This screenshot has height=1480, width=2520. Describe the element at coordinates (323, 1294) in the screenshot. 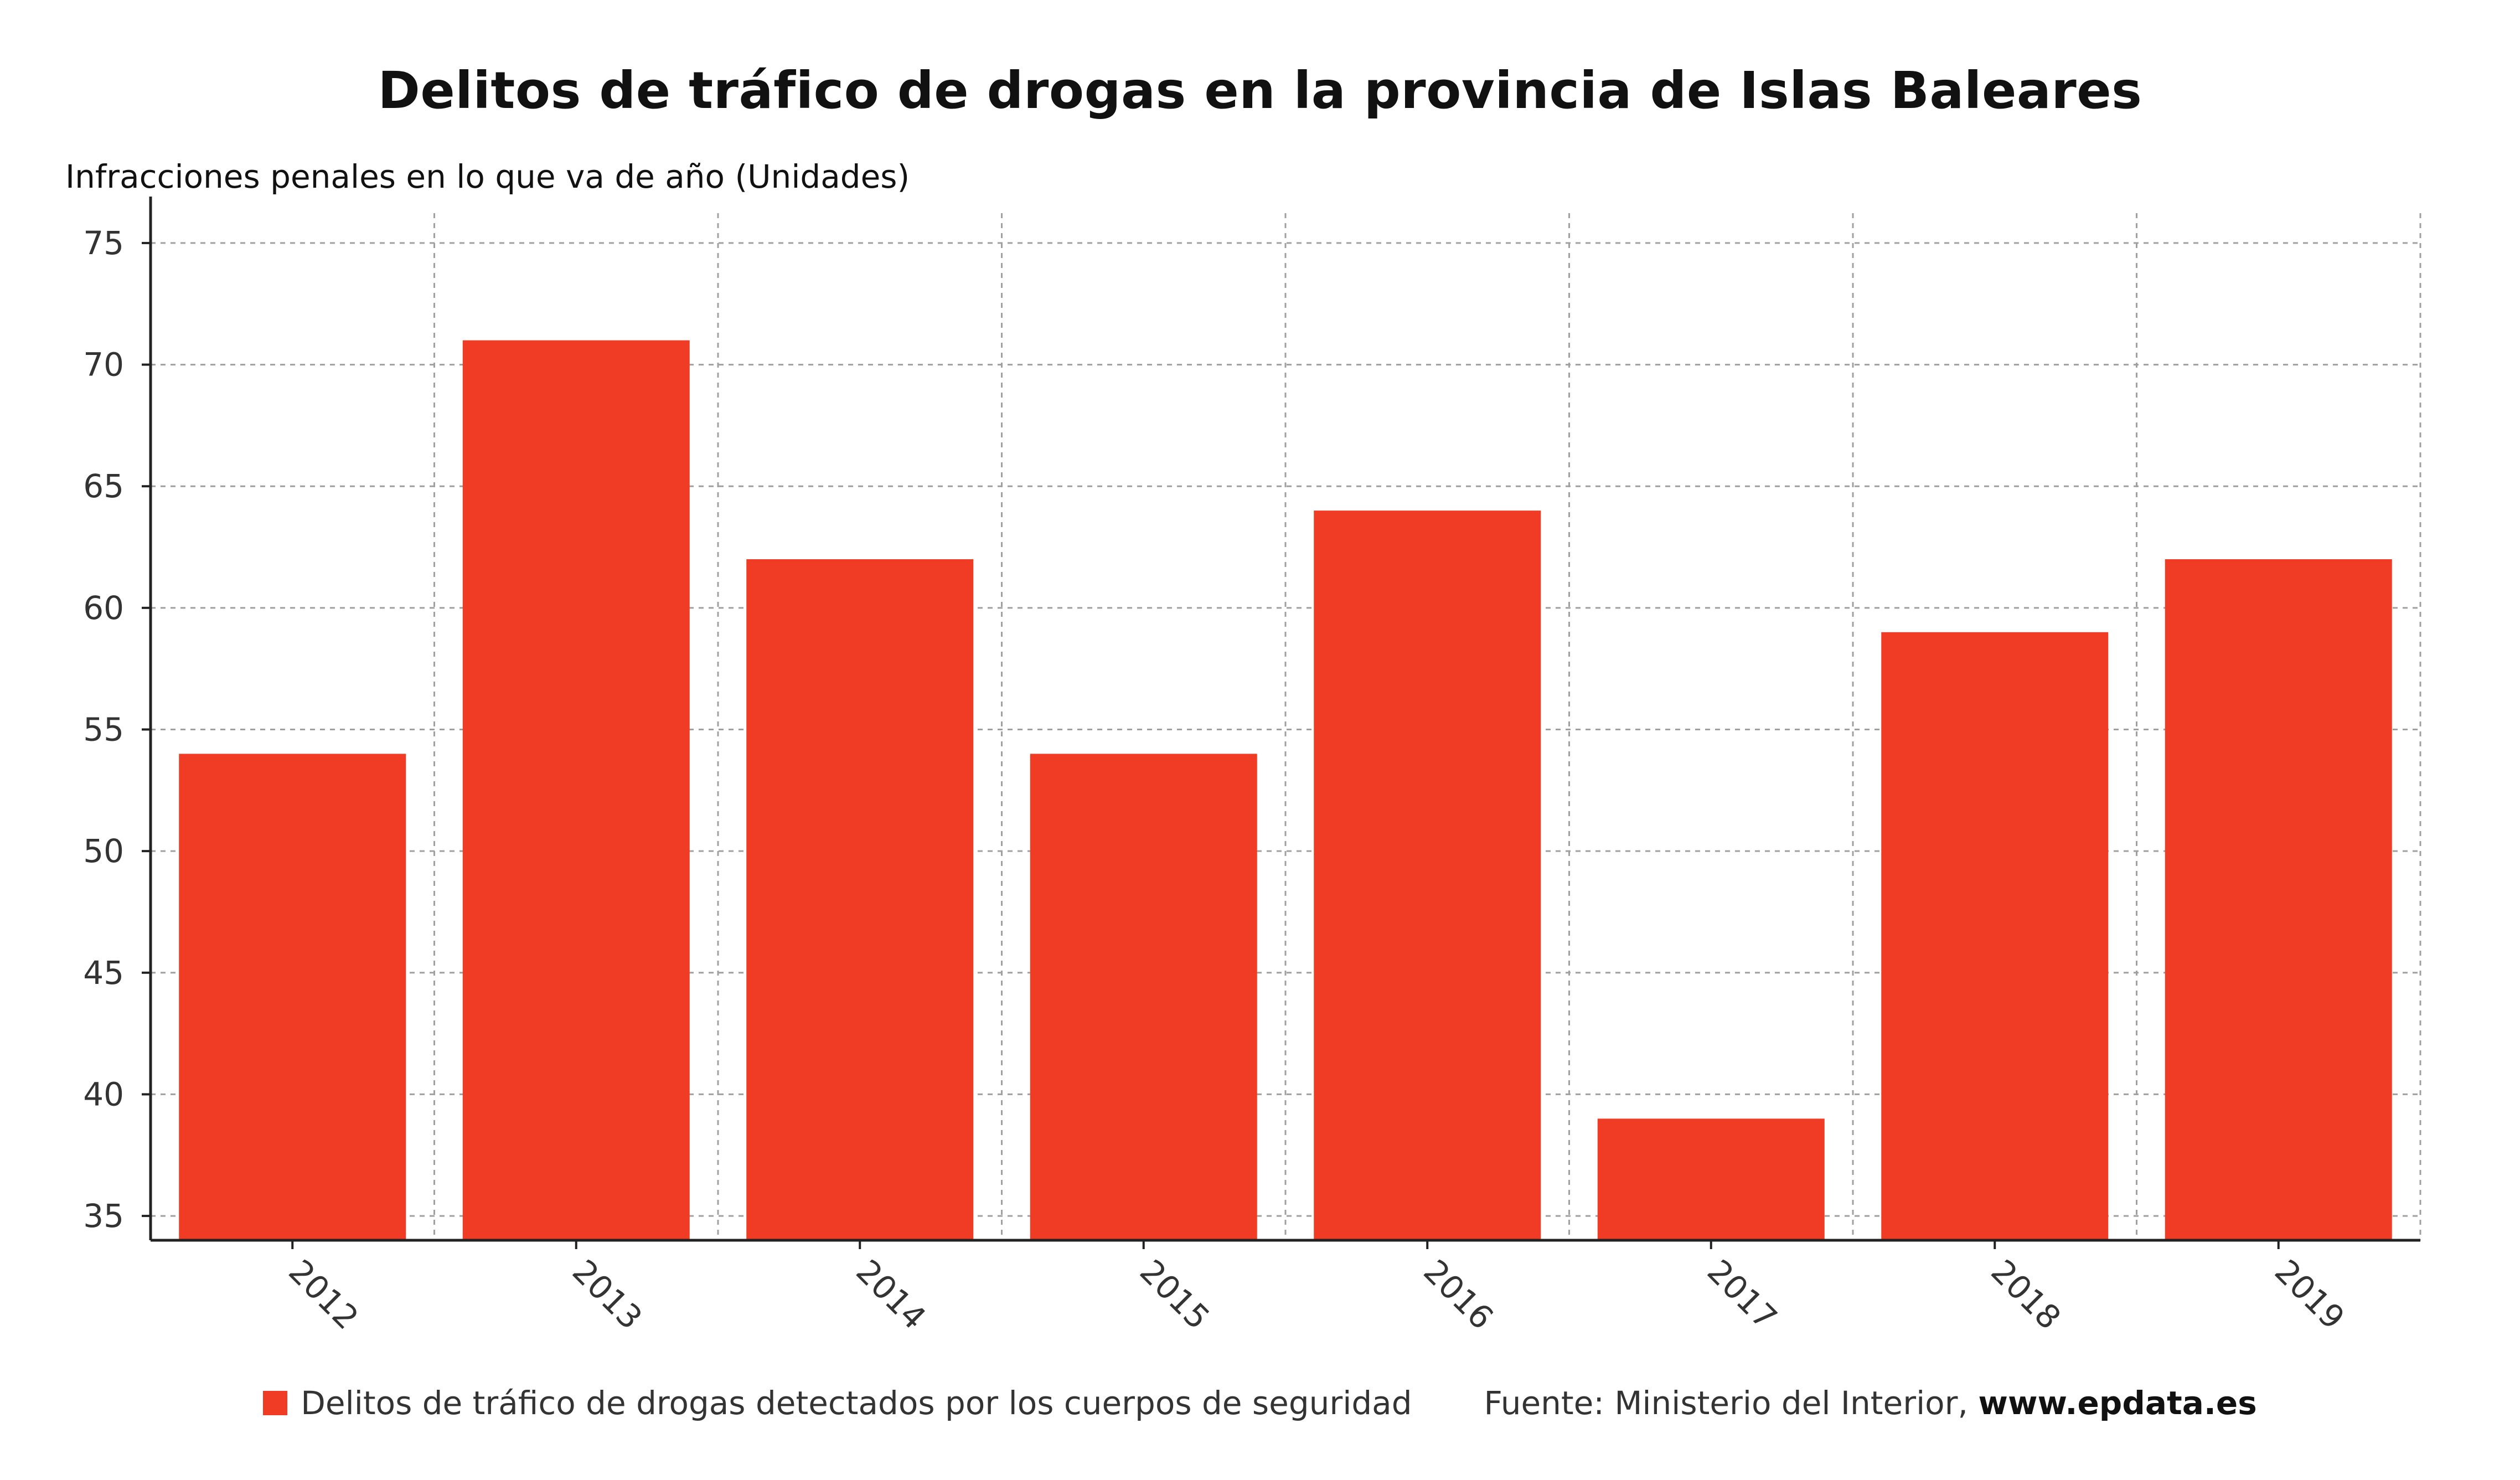

I see `x-tick-label: 2012` at that location.